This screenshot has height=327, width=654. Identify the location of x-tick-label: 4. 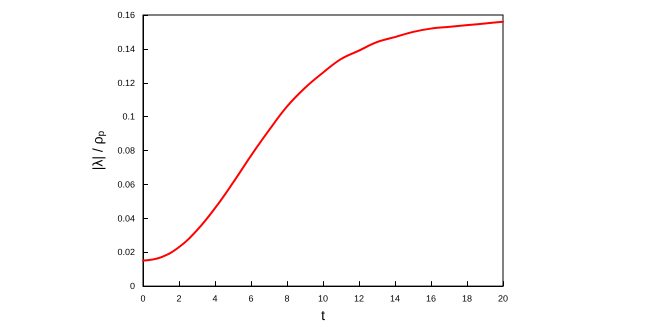
(215, 299).